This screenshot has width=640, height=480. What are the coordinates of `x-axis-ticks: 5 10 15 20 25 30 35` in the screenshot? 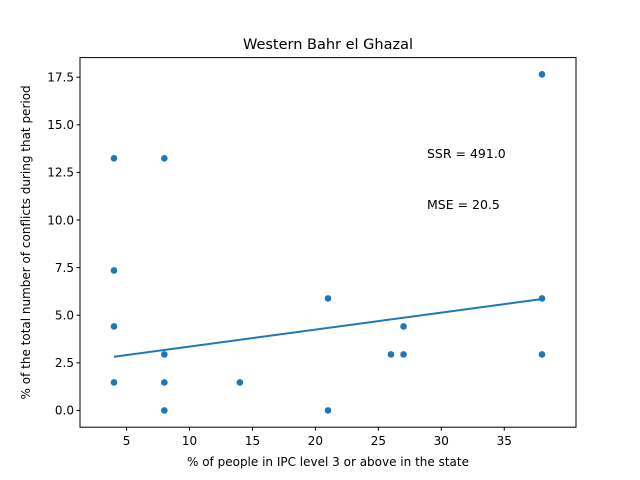 It's located at (317, 437).